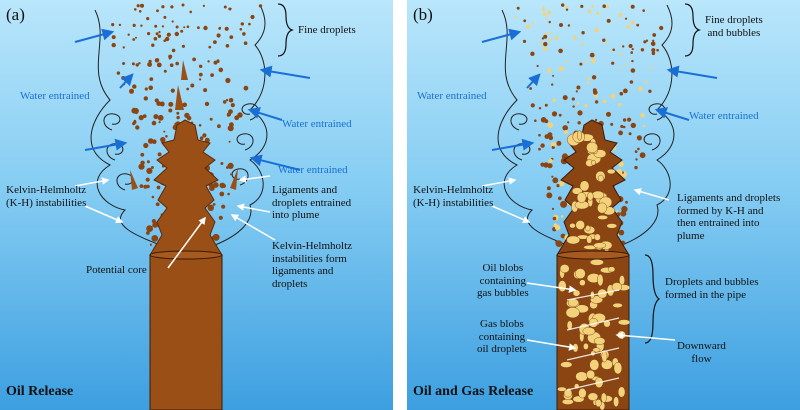 This screenshot has width=800, height=410. I want to click on gas-blobs-in-pipe, so click(594, 334).